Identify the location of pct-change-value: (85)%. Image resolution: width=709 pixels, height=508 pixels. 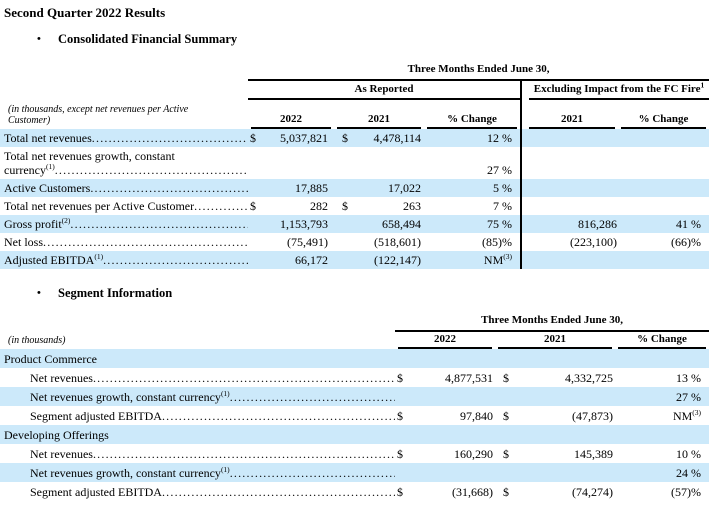
(497, 242).